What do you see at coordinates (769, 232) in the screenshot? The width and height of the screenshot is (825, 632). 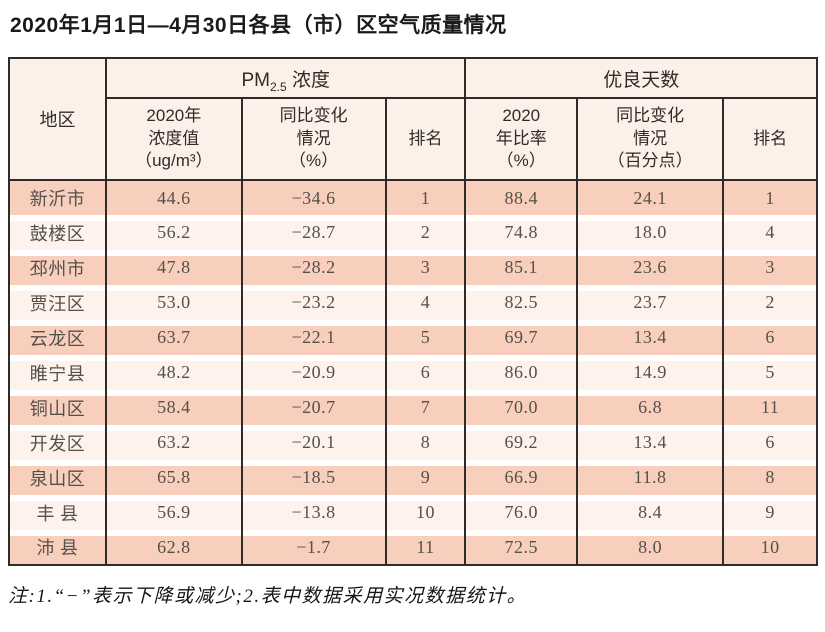 I see `cell-good-rank: 4` at bounding box center [769, 232].